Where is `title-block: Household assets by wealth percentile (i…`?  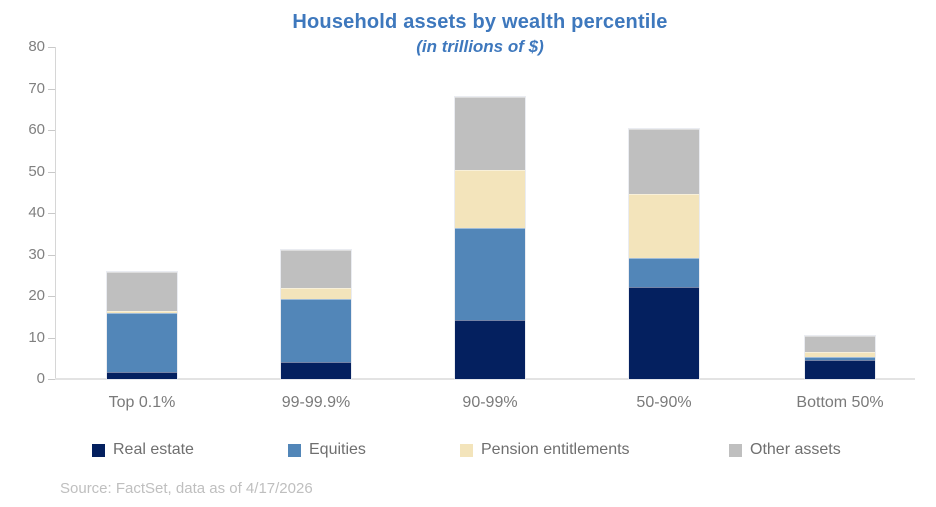 title-block: Household assets by wealth percentile (i… is located at coordinates (480, 34).